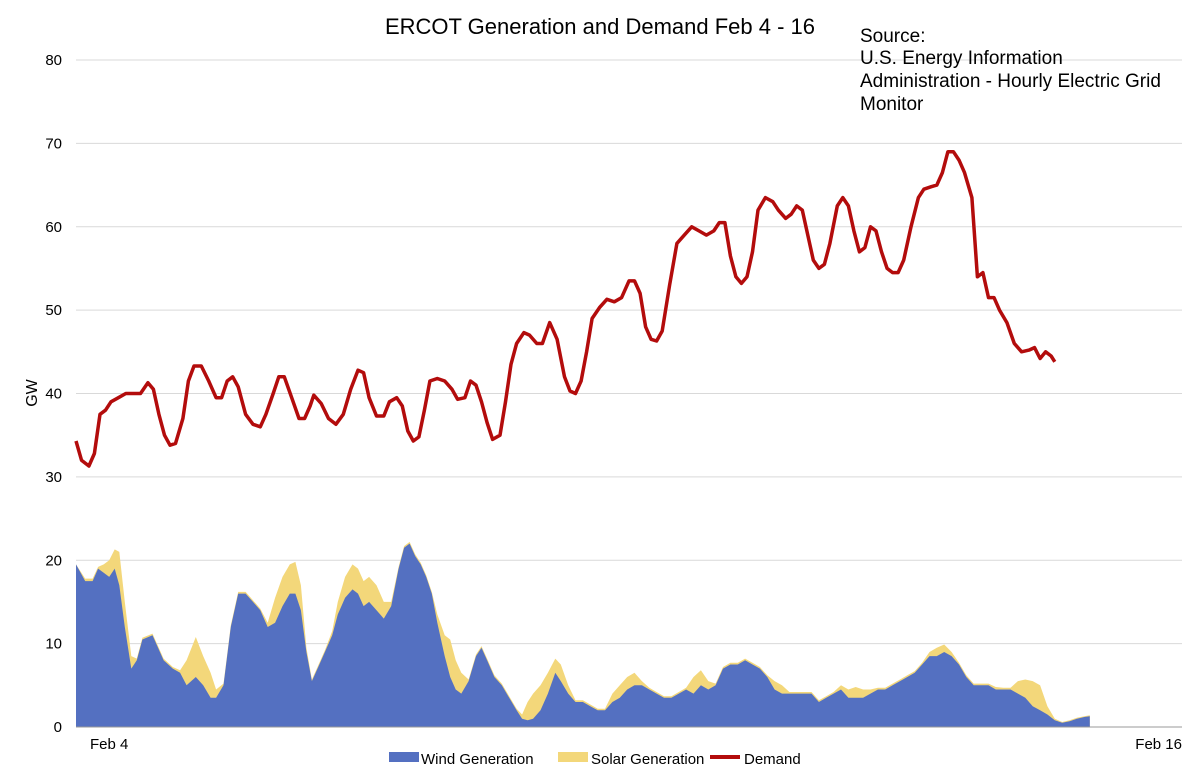  I want to click on legend-label-solar: Solar Generation, so click(647, 759).